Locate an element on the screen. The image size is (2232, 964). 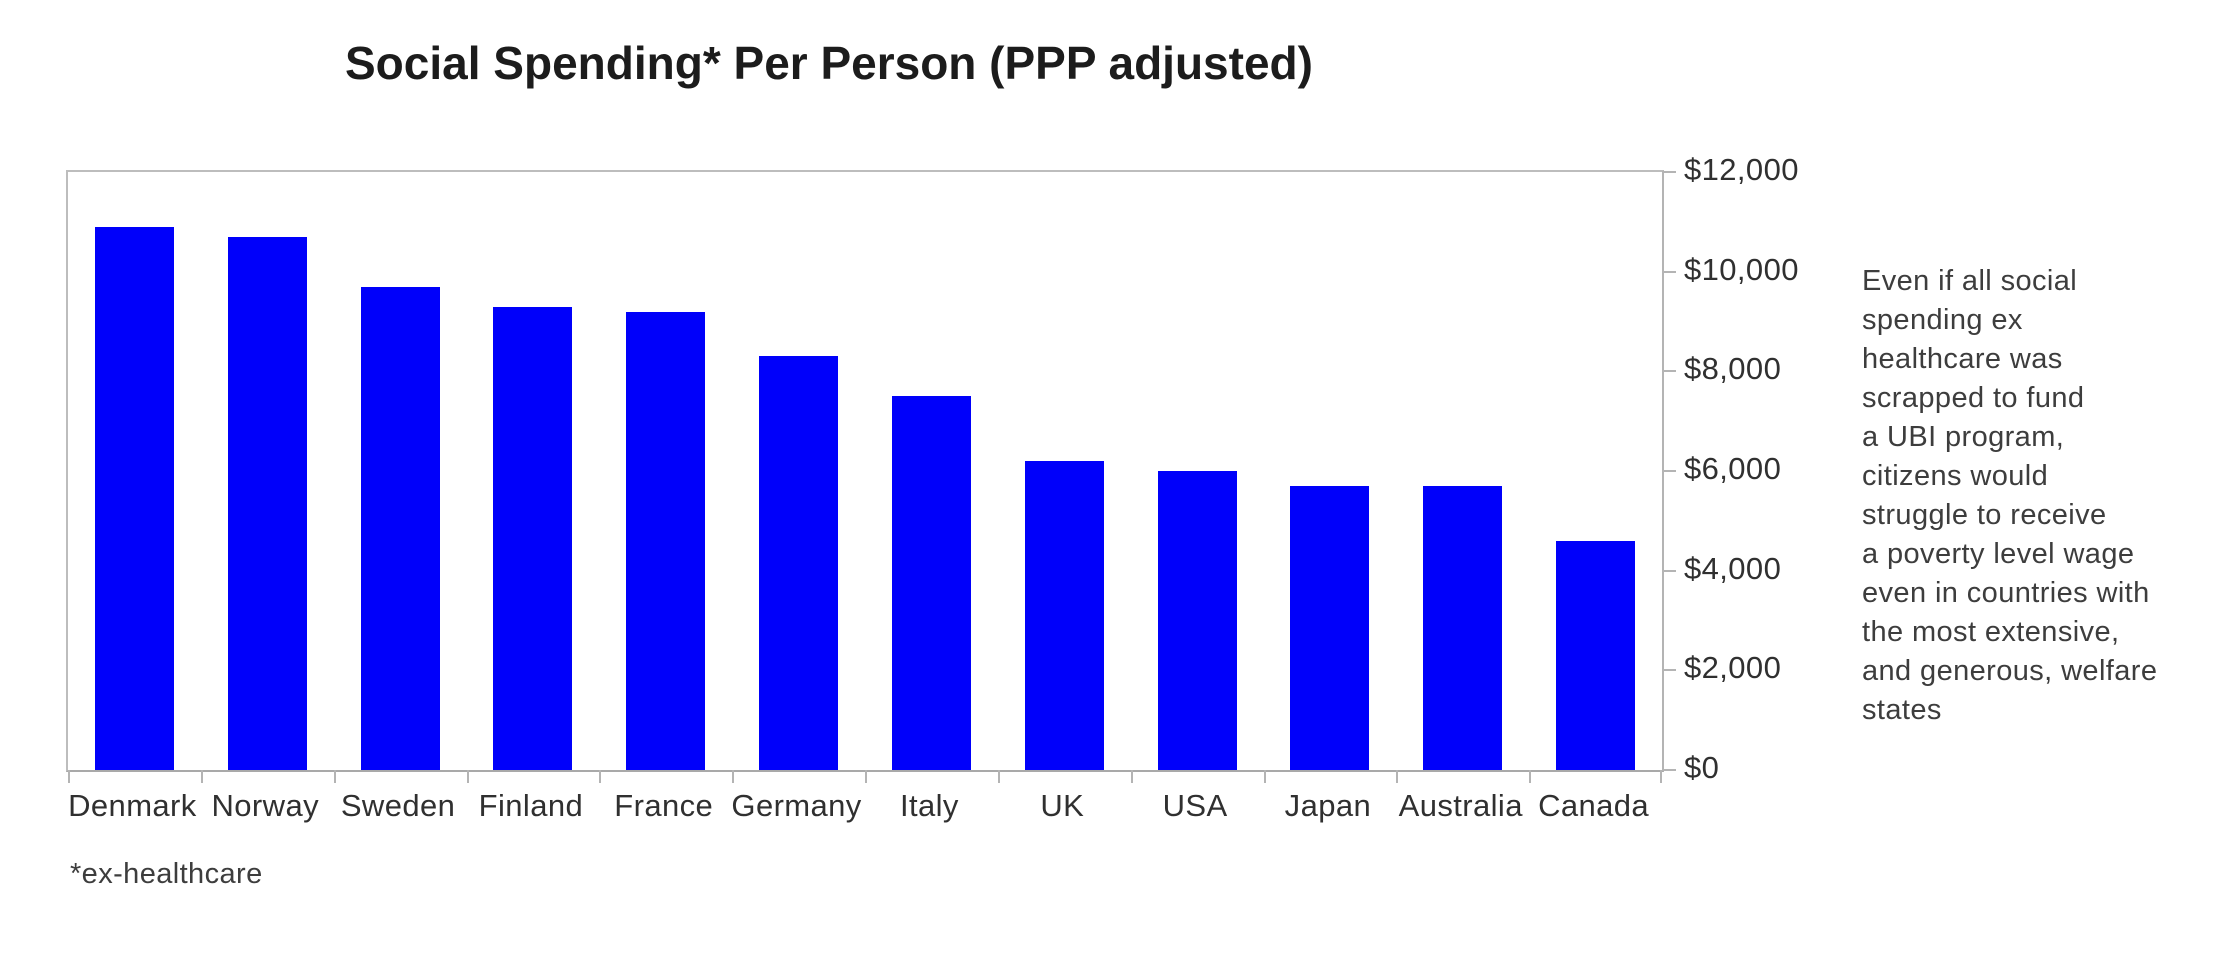
bar-norway is located at coordinates (267, 503).